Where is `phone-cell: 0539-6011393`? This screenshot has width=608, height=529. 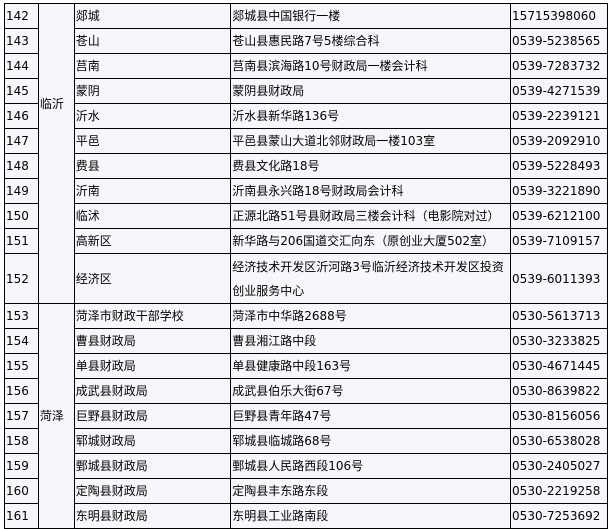
phone-cell: 0539-6011393 is located at coordinates (559, 278).